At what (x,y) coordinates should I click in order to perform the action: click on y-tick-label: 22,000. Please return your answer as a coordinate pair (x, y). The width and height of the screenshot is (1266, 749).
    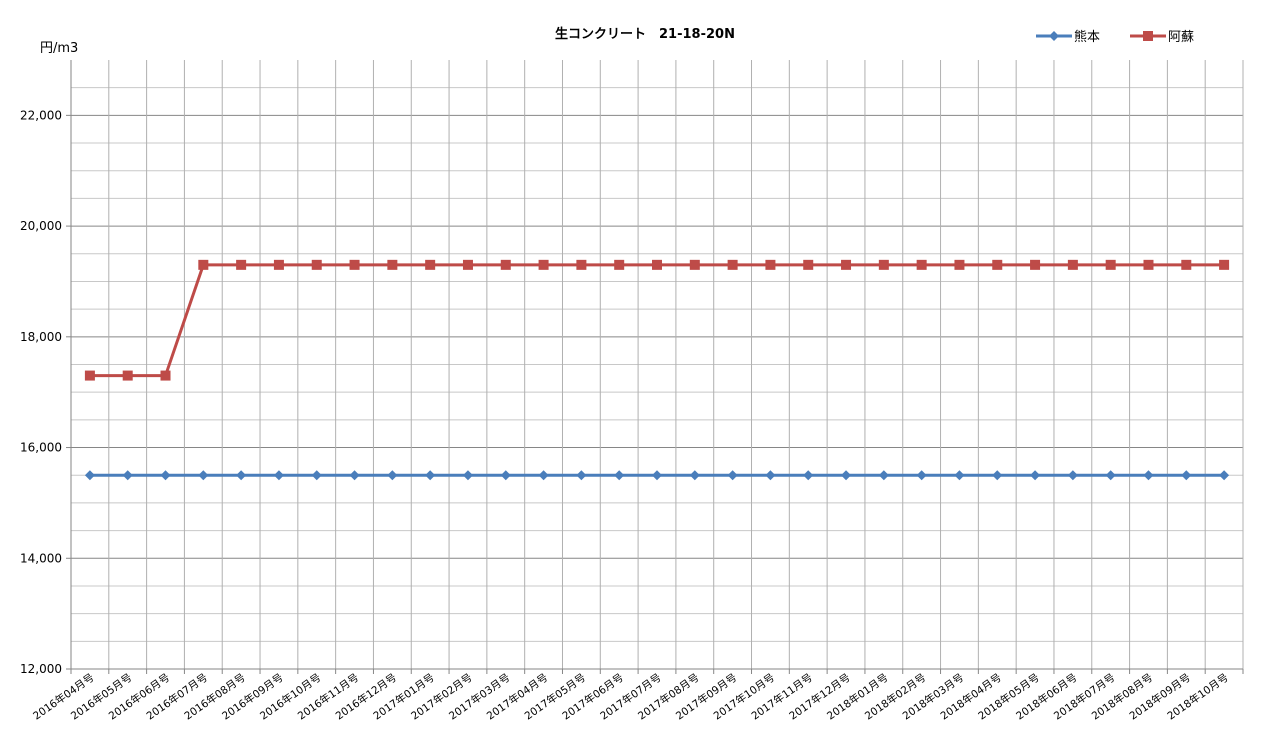
    Looking at the image, I should click on (41, 115).